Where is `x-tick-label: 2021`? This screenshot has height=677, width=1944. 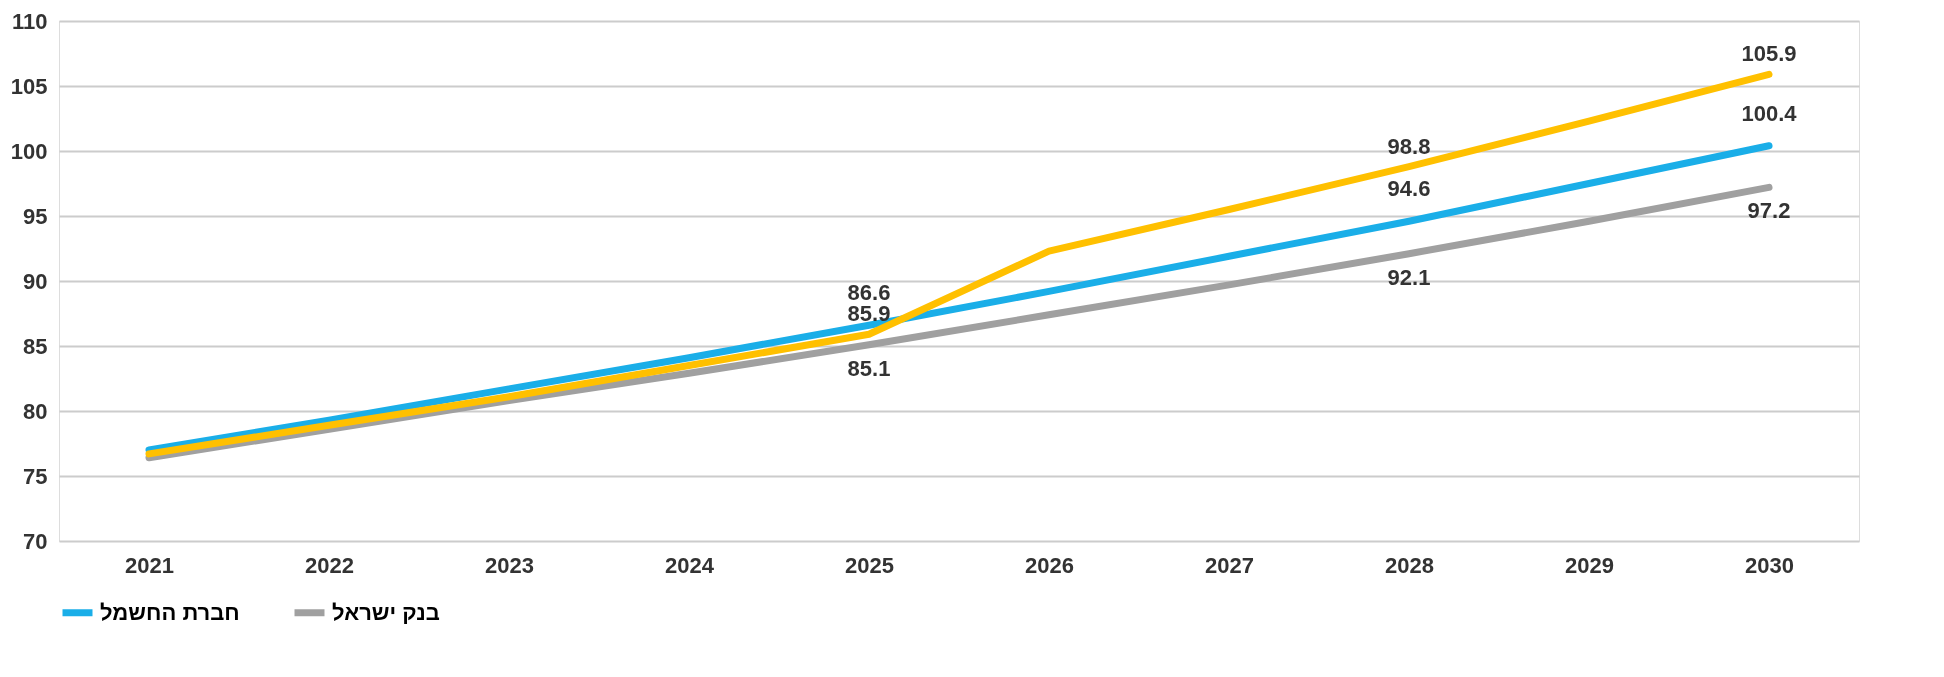 x-tick-label: 2021 is located at coordinates (149, 565).